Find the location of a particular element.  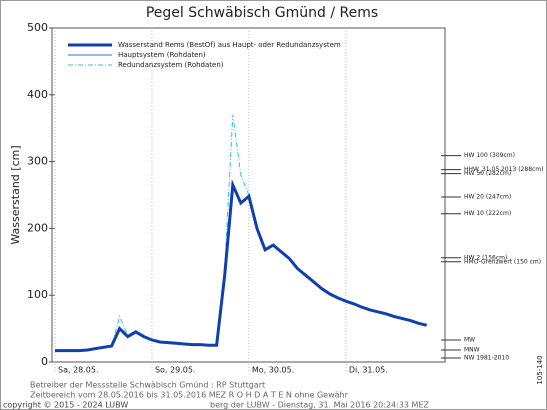

side-label: 105-140 is located at coordinates (540, 369).